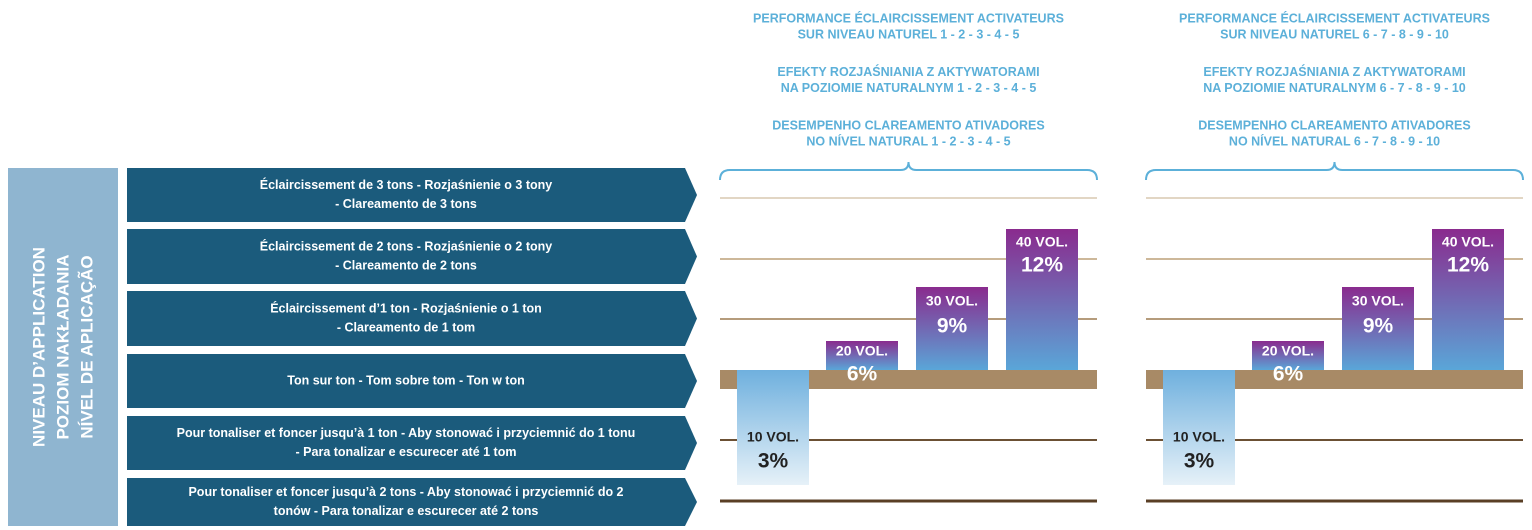 This screenshot has height=530, width=1532. I want to click on panel-header: NO NÍVEL NATURAL 6 - 7 - 8 - 9 - 10, so click(1334, 140).